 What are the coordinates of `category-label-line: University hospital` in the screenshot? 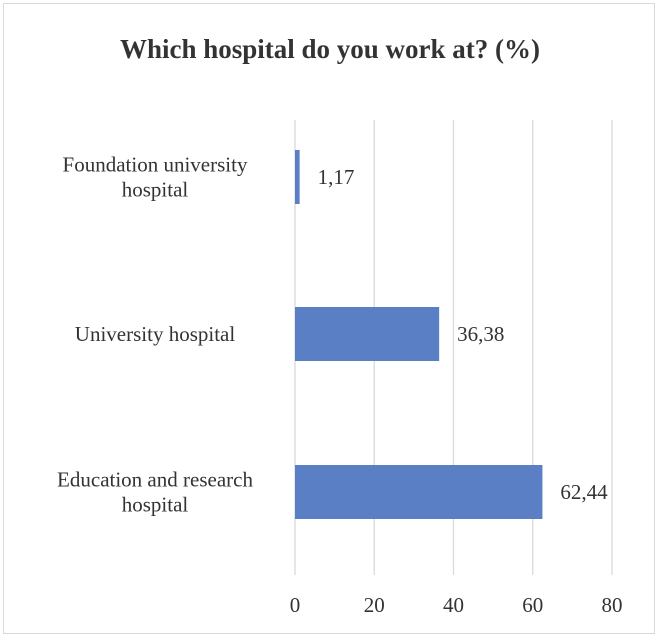 It's located at (155, 334).